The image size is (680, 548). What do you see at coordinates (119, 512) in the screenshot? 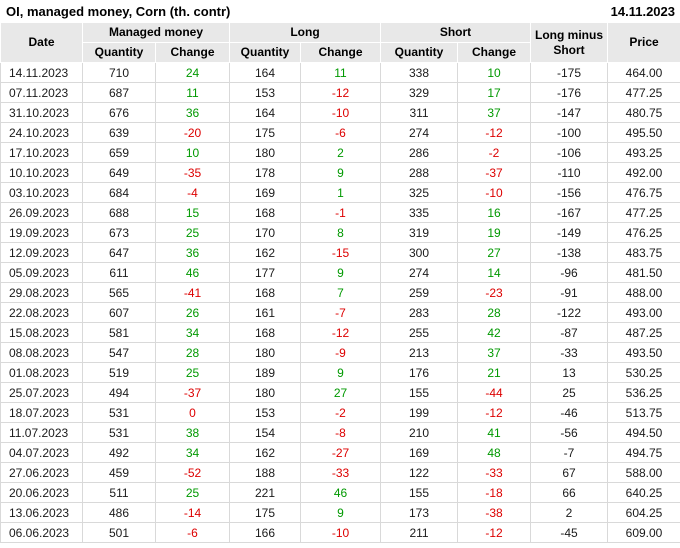
I see `mm-quantity-cell: 486` at bounding box center [119, 512].